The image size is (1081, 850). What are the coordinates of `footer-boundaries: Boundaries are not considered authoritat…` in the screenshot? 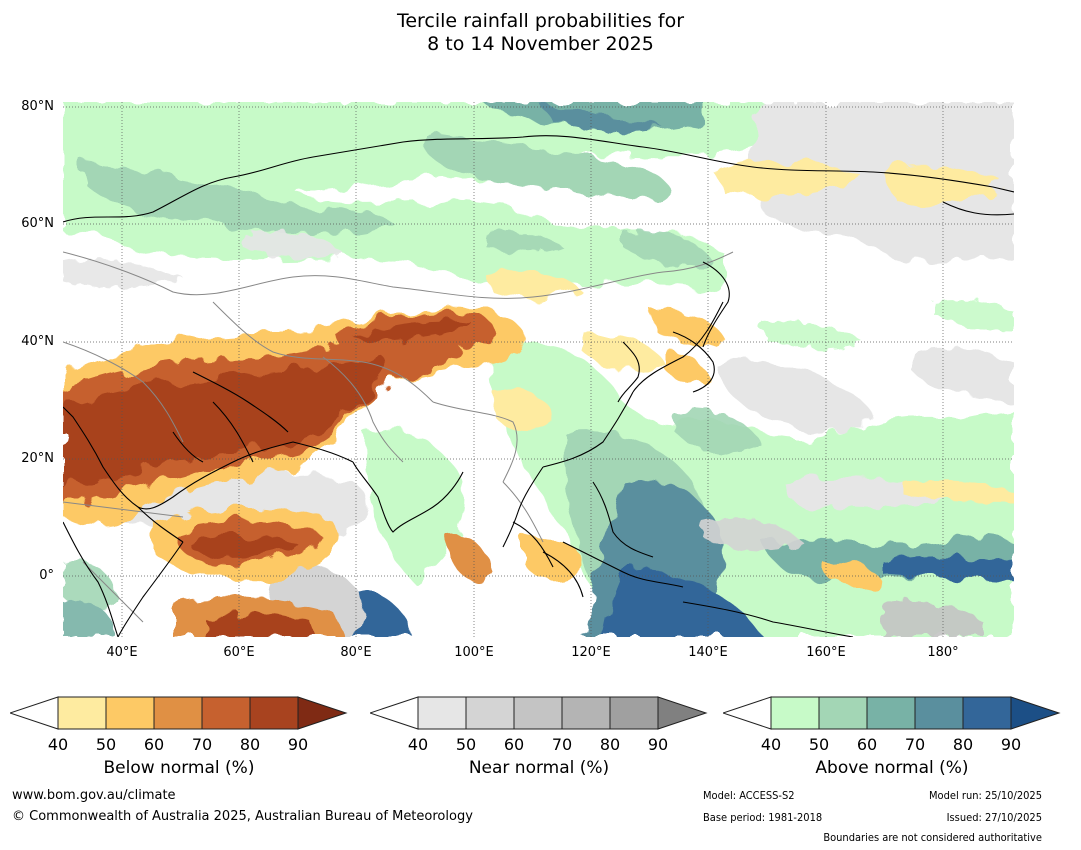 It's located at (932, 837).